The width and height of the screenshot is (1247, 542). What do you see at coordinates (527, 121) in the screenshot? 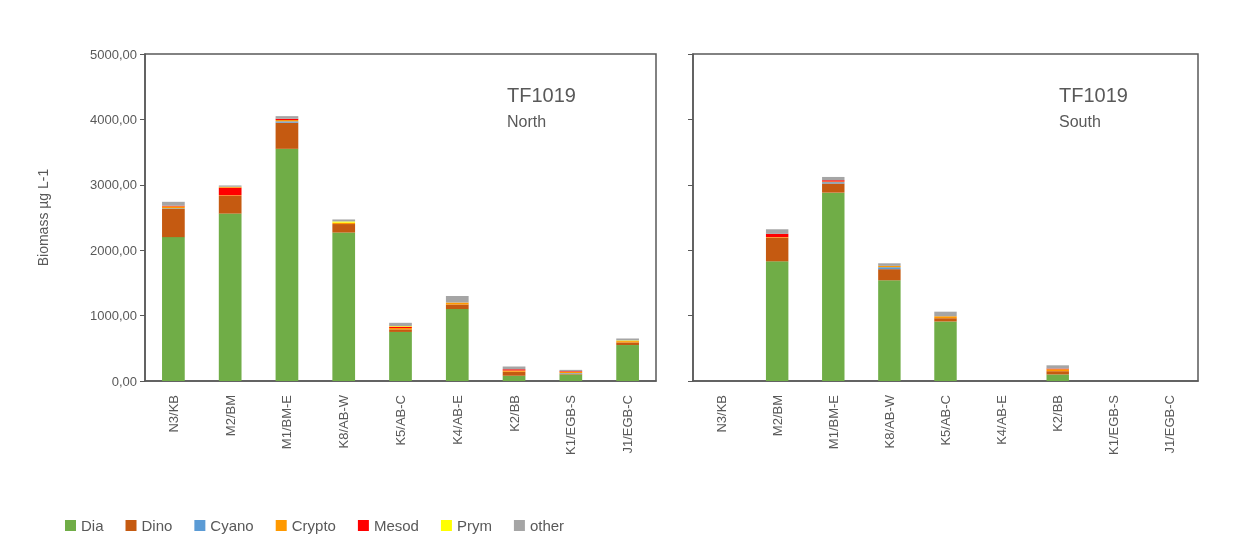
I see `text: North` at bounding box center [527, 121].